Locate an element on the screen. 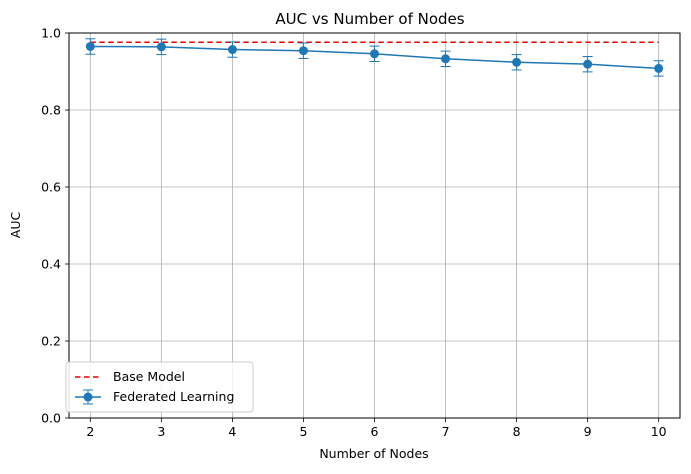 The image size is (691, 474). x-tick-label: 5 is located at coordinates (303, 431).